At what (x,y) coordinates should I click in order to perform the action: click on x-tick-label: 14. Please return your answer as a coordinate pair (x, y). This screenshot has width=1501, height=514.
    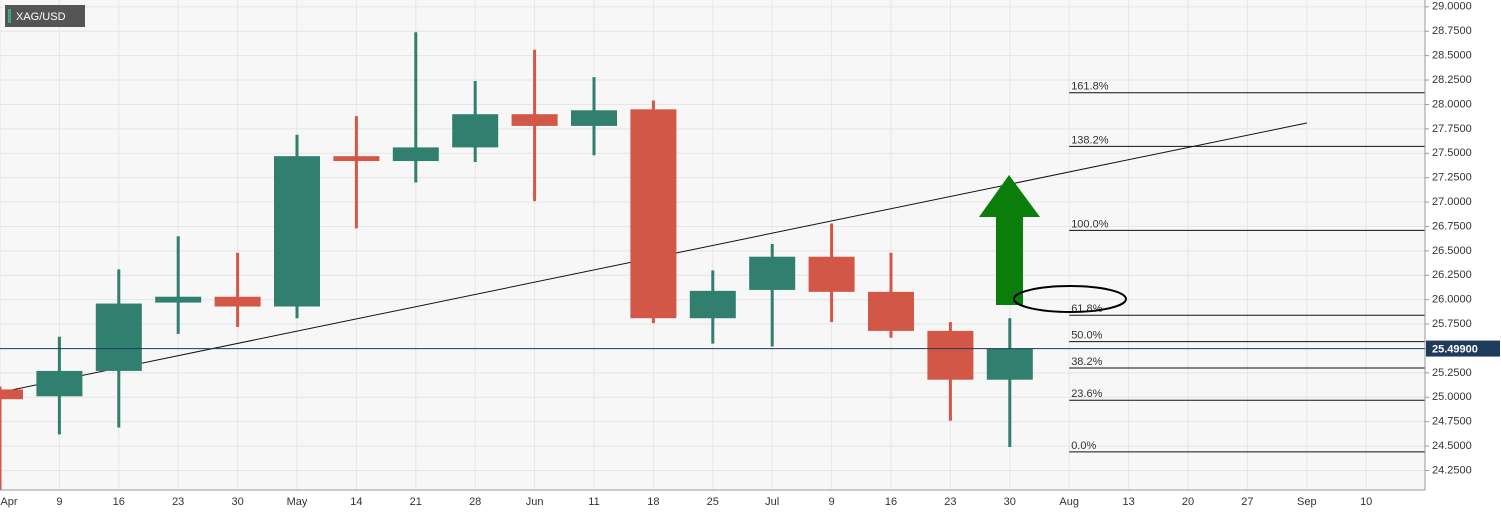
    Looking at the image, I should click on (356, 502).